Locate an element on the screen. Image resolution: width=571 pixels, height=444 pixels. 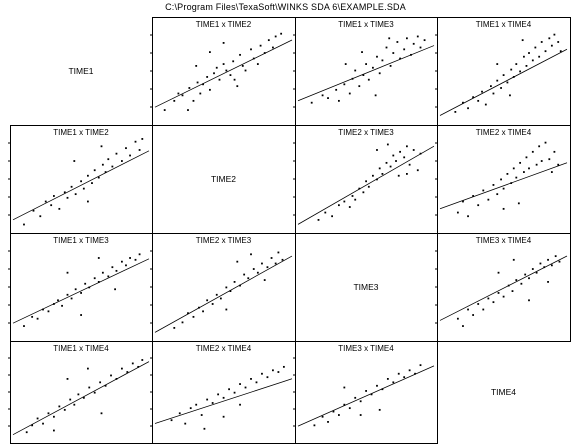
scatter-panel-2-0: TIME1 x TIME3 is located at coordinates (80, 287).